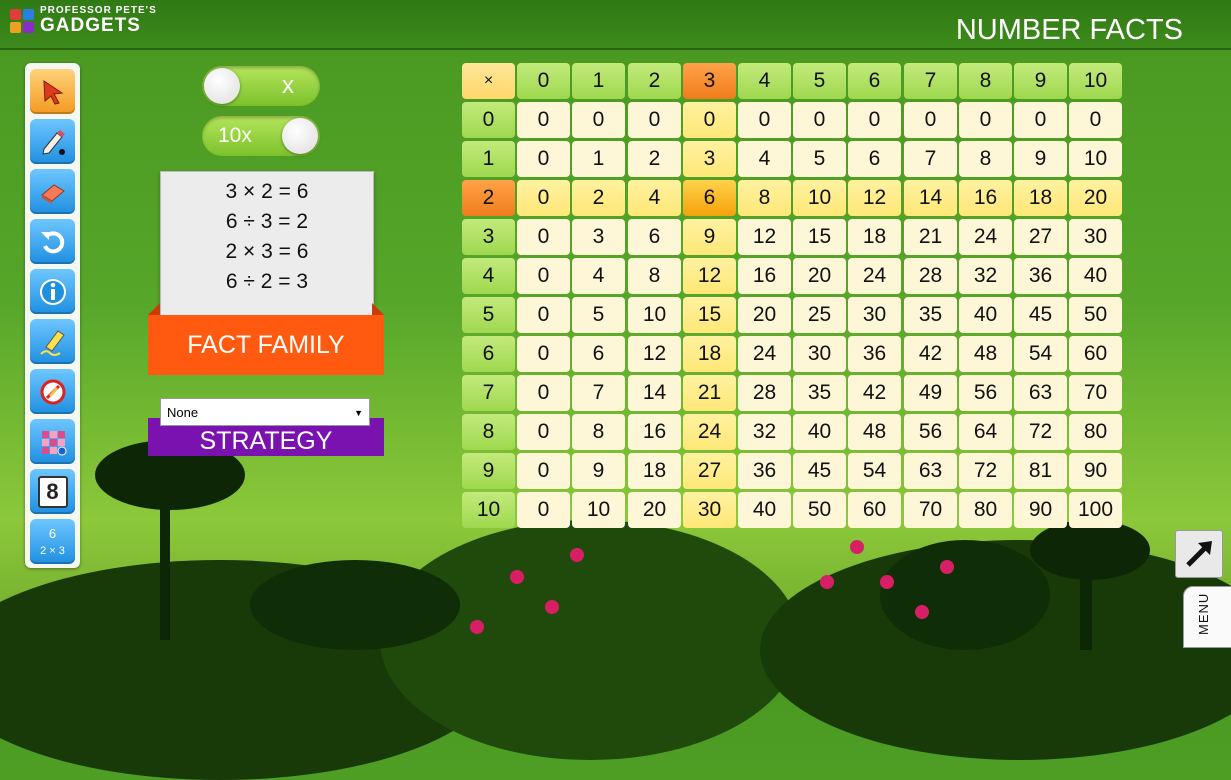 Image resolution: width=1231 pixels, height=780 pixels. Describe the element at coordinates (598, 81) in the screenshot. I see `column-header: 1` at that location.